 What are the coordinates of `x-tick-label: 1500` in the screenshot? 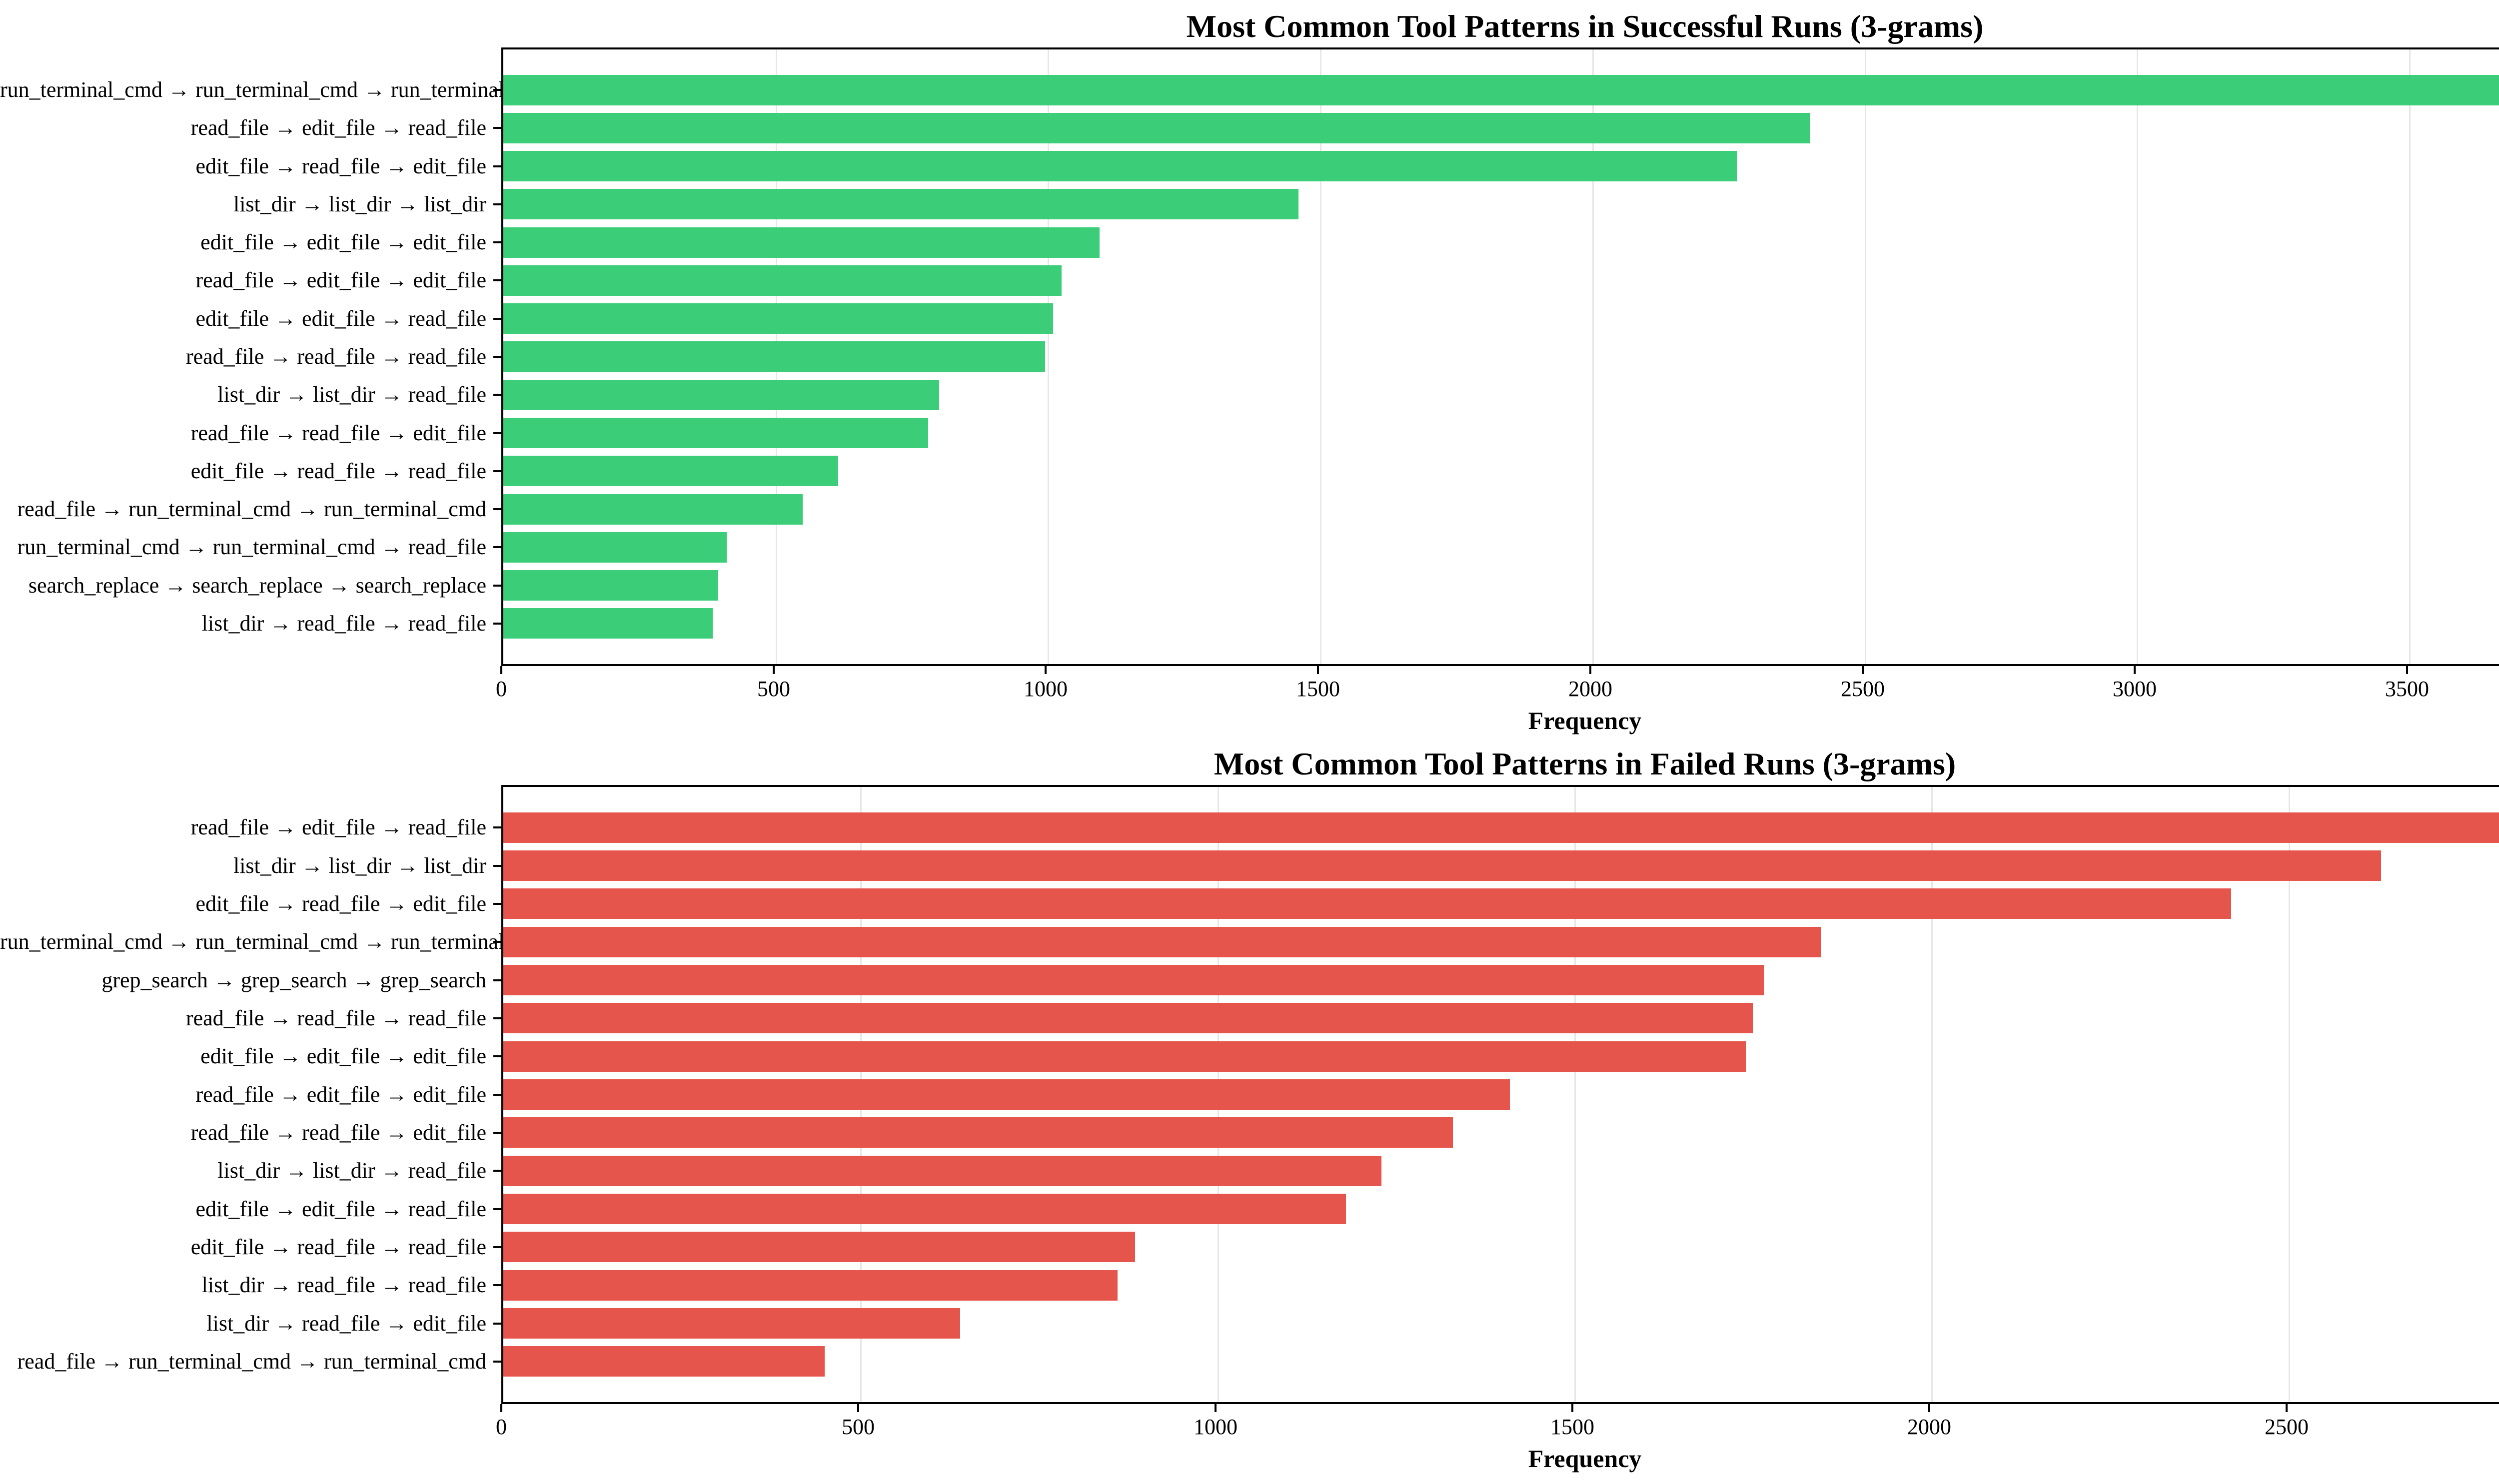 It's located at (1318, 689).